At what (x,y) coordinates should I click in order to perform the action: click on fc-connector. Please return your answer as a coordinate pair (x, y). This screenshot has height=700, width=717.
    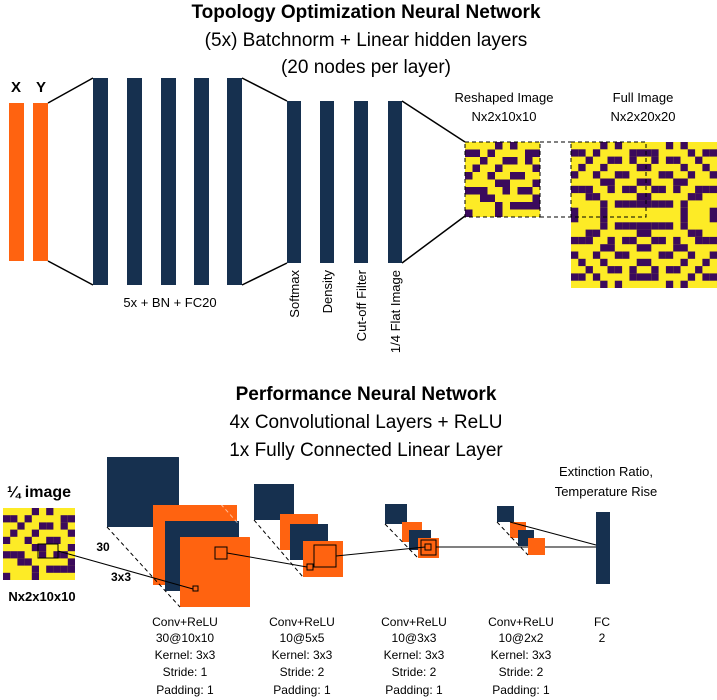
    Looking at the image, I should click on (553, 533).